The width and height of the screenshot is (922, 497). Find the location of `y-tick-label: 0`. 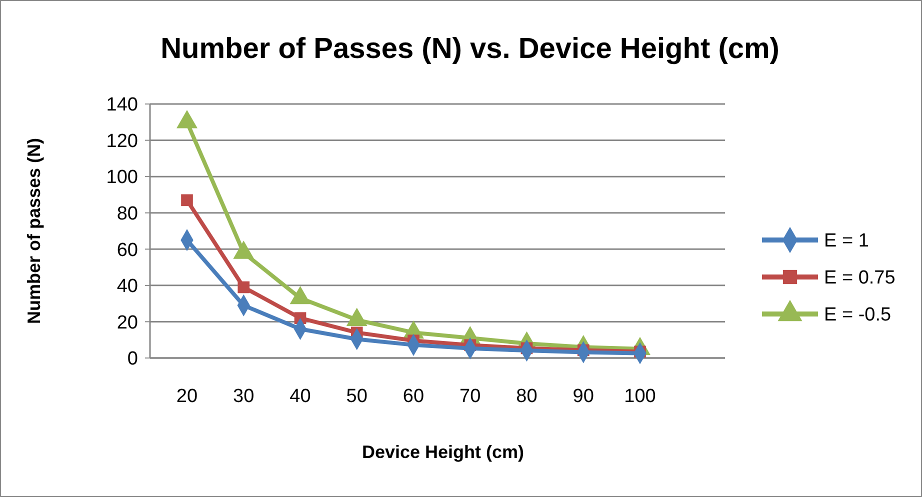

y-tick-label: 0 is located at coordinates (132, 359).